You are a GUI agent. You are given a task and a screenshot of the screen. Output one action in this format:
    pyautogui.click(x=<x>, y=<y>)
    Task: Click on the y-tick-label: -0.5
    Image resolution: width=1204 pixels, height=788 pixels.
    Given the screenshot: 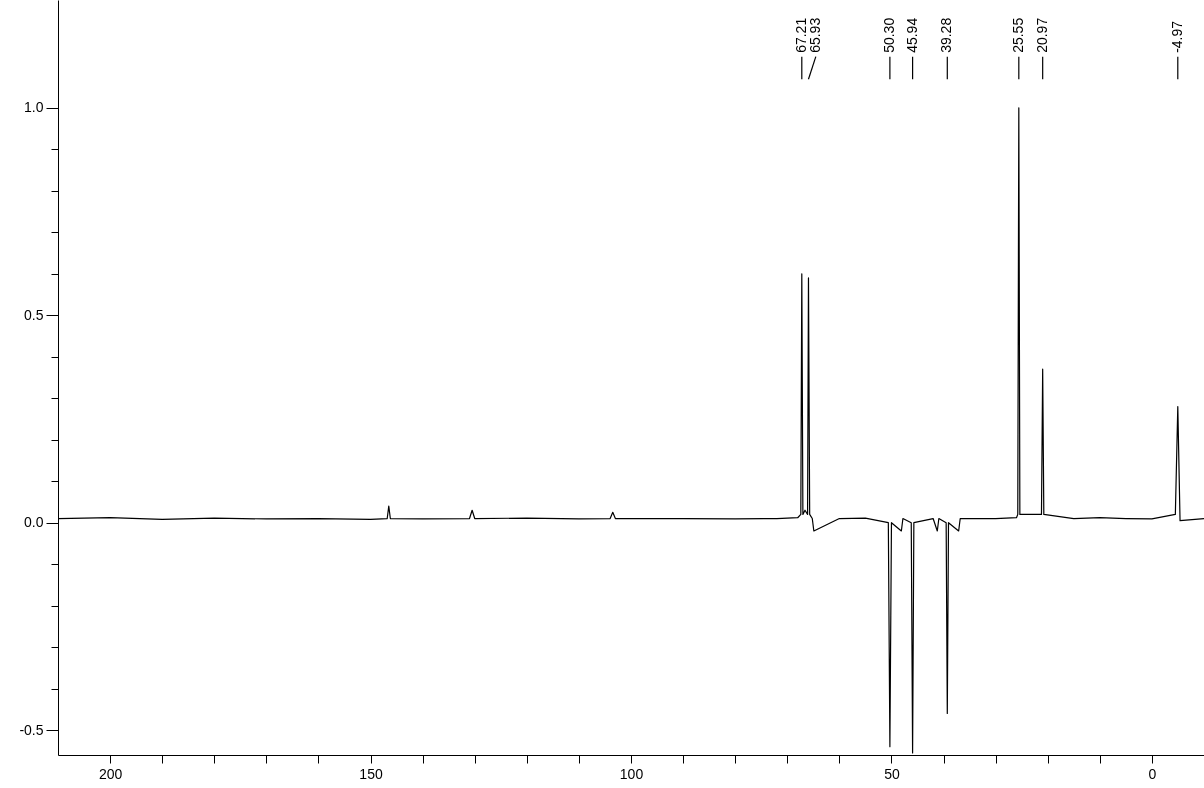 What is the action you would take?
    pyautogui.click(x=31, y=729)
    